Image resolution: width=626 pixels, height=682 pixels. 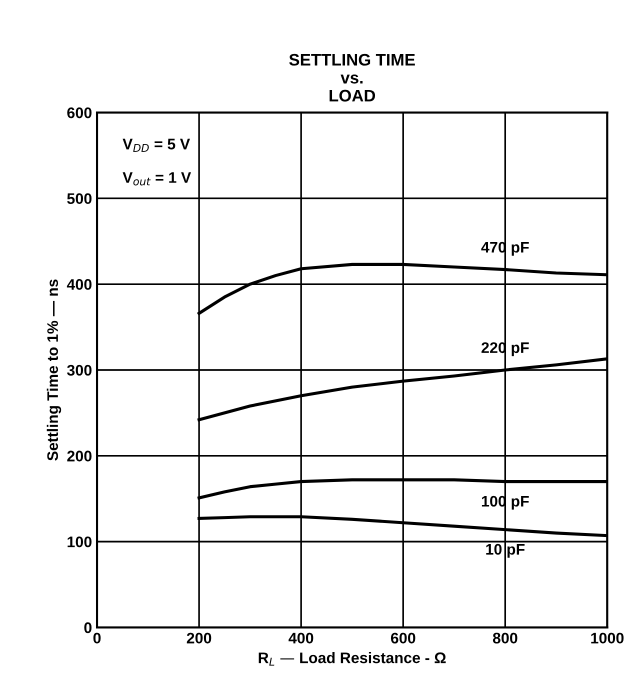 What do you see at coordinates (607, 638) in the screenshot?
I see `x-tick-label: 1000` at bounding box center [607, 638].